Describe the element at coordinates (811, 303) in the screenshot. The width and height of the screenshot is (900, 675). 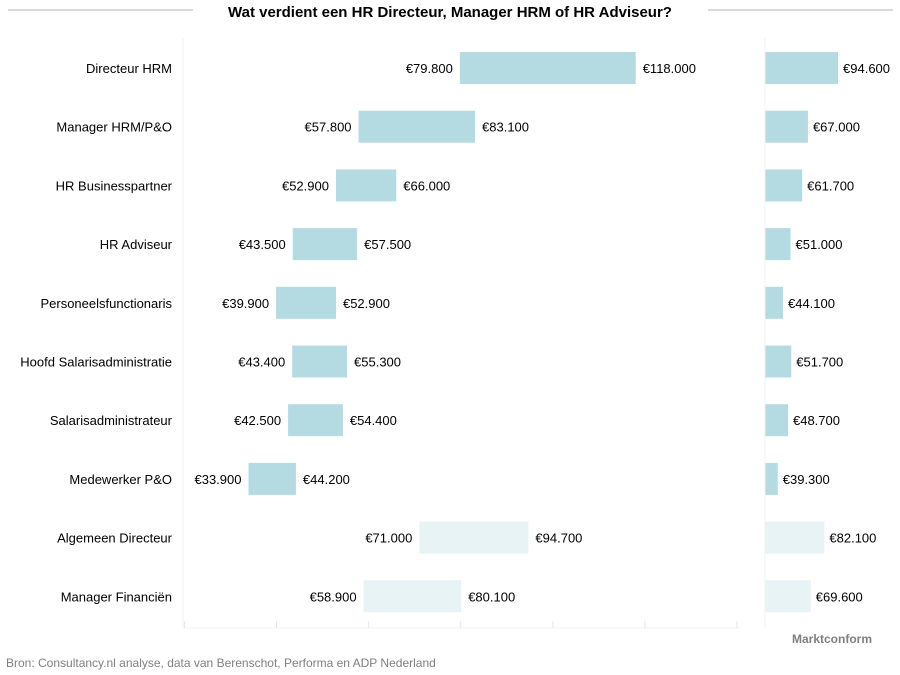
I see `marktconform-value-label: €44.100` at that location.